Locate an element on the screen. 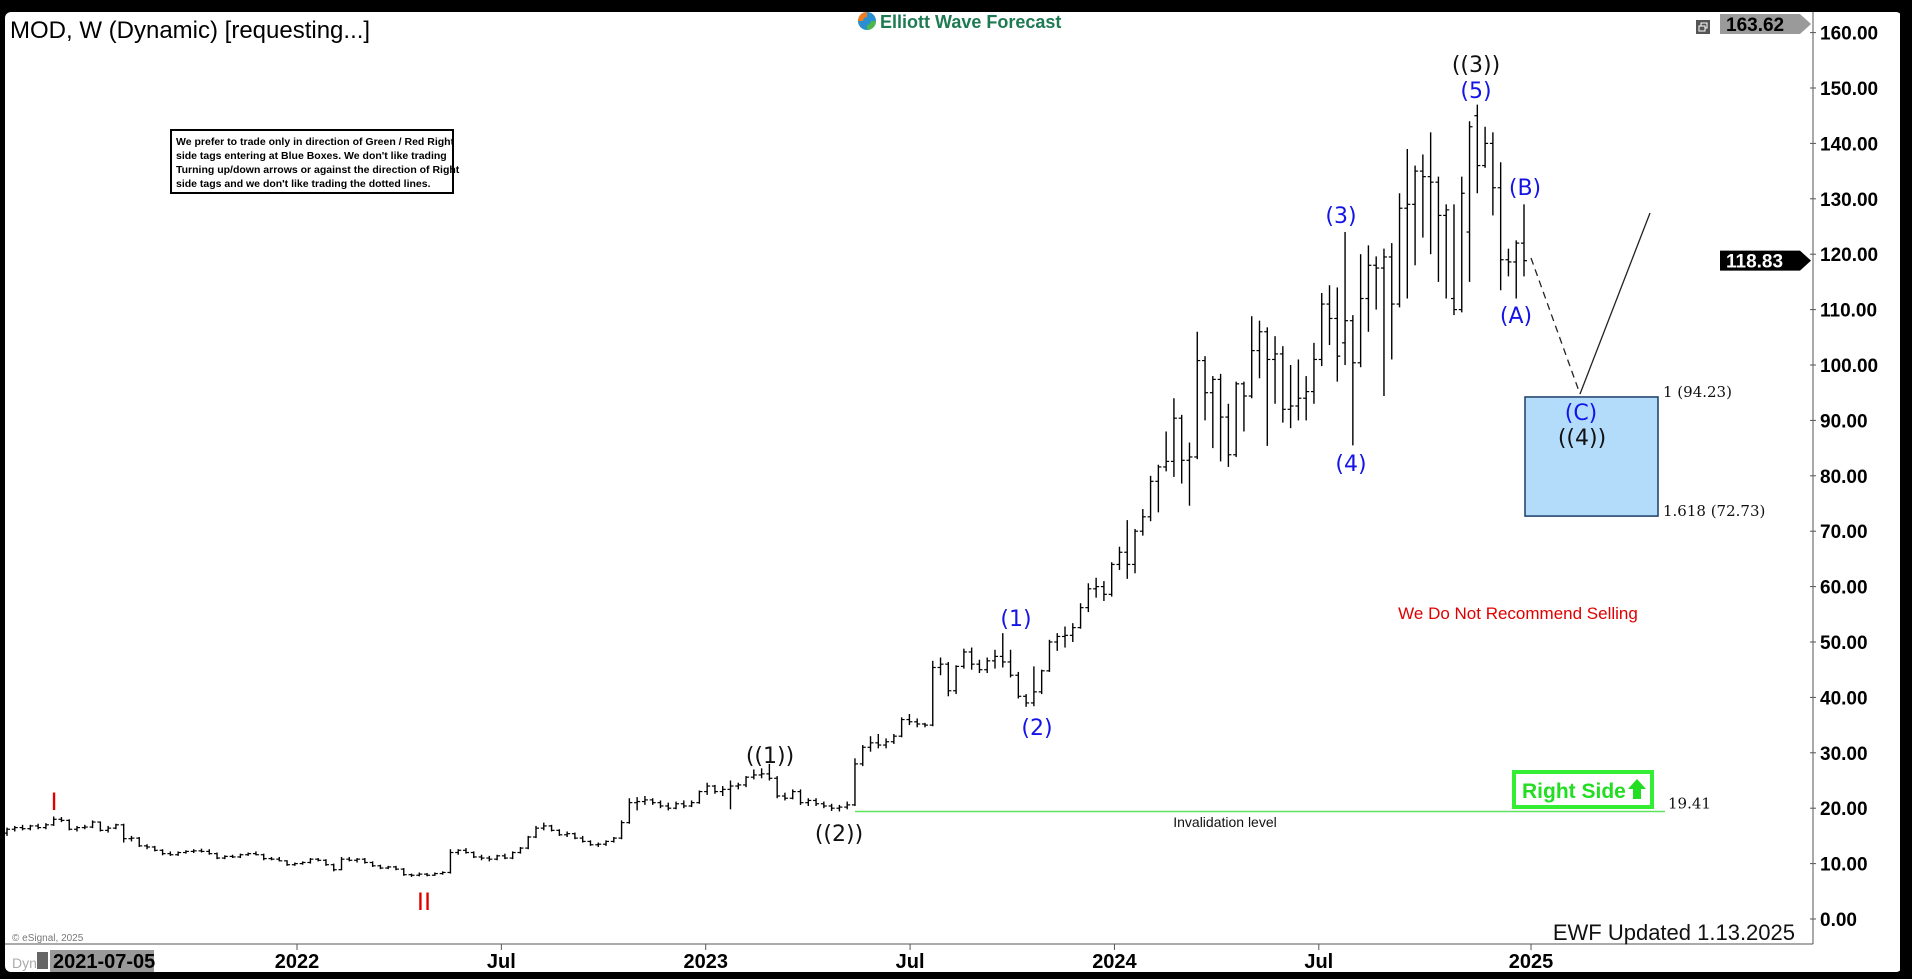  right-side-label: Right Side is located at coordinates (1574, 791).